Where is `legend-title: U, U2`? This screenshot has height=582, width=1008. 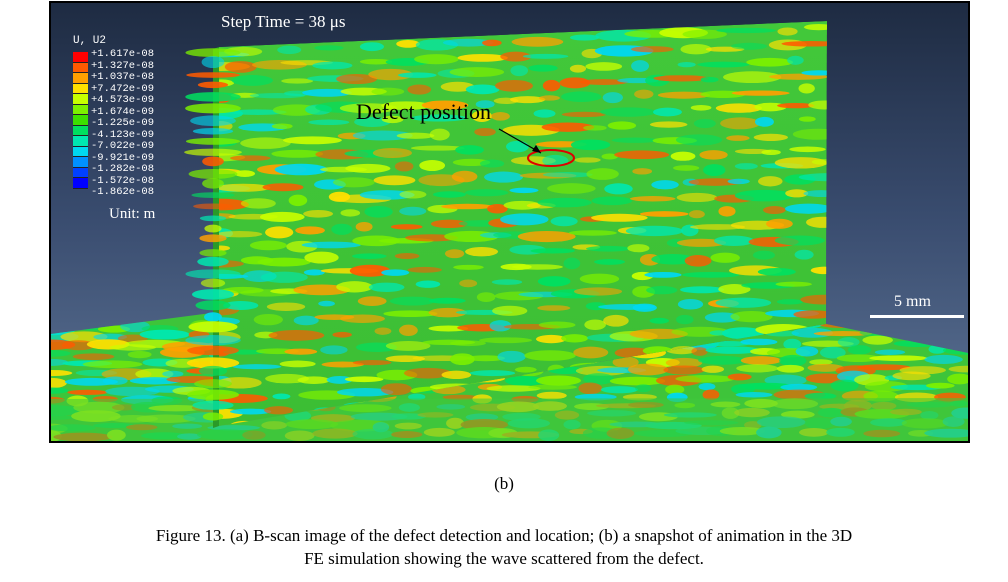 legend-title: U, U2 is located at coordinates (90, 41).